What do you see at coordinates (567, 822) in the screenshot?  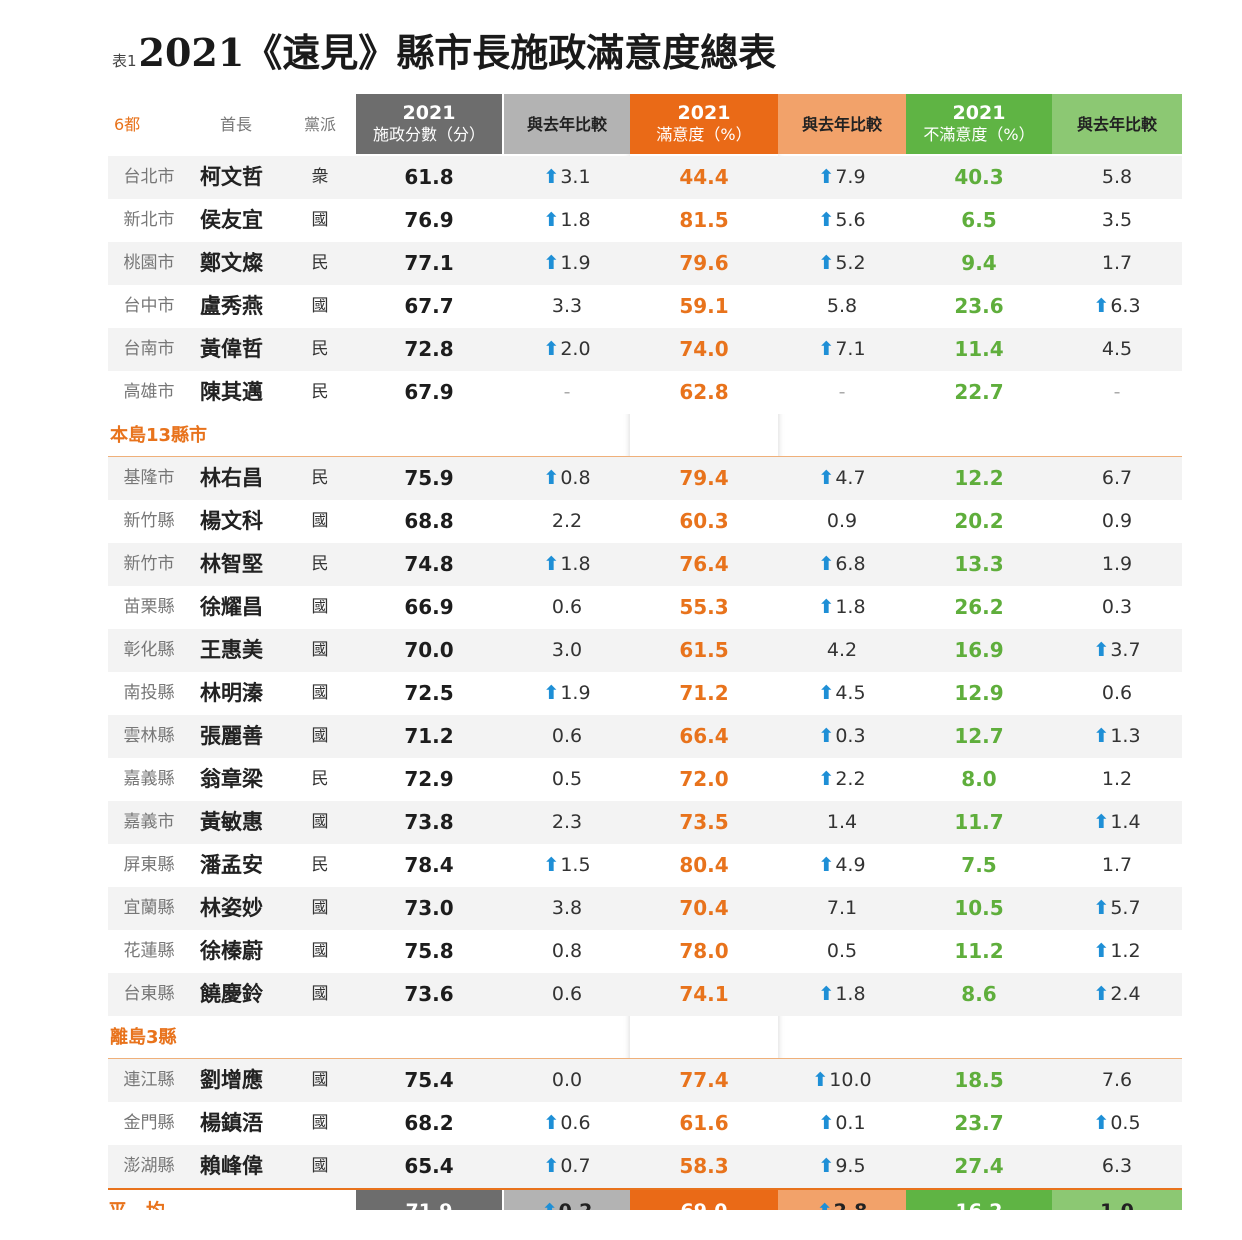 I see `compare-cell: 2.3` at bounding box center [567, 822].